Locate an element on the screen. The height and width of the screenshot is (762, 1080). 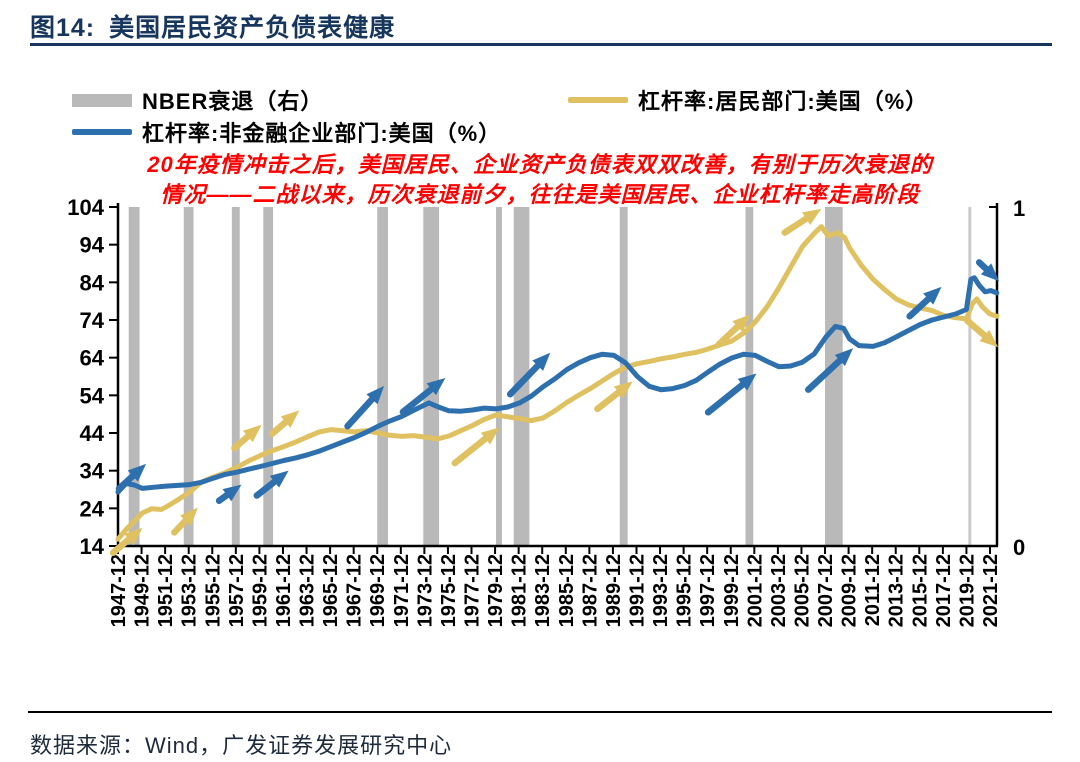
x-tick-label: 1983-12 is located at coordinates (543, 590).